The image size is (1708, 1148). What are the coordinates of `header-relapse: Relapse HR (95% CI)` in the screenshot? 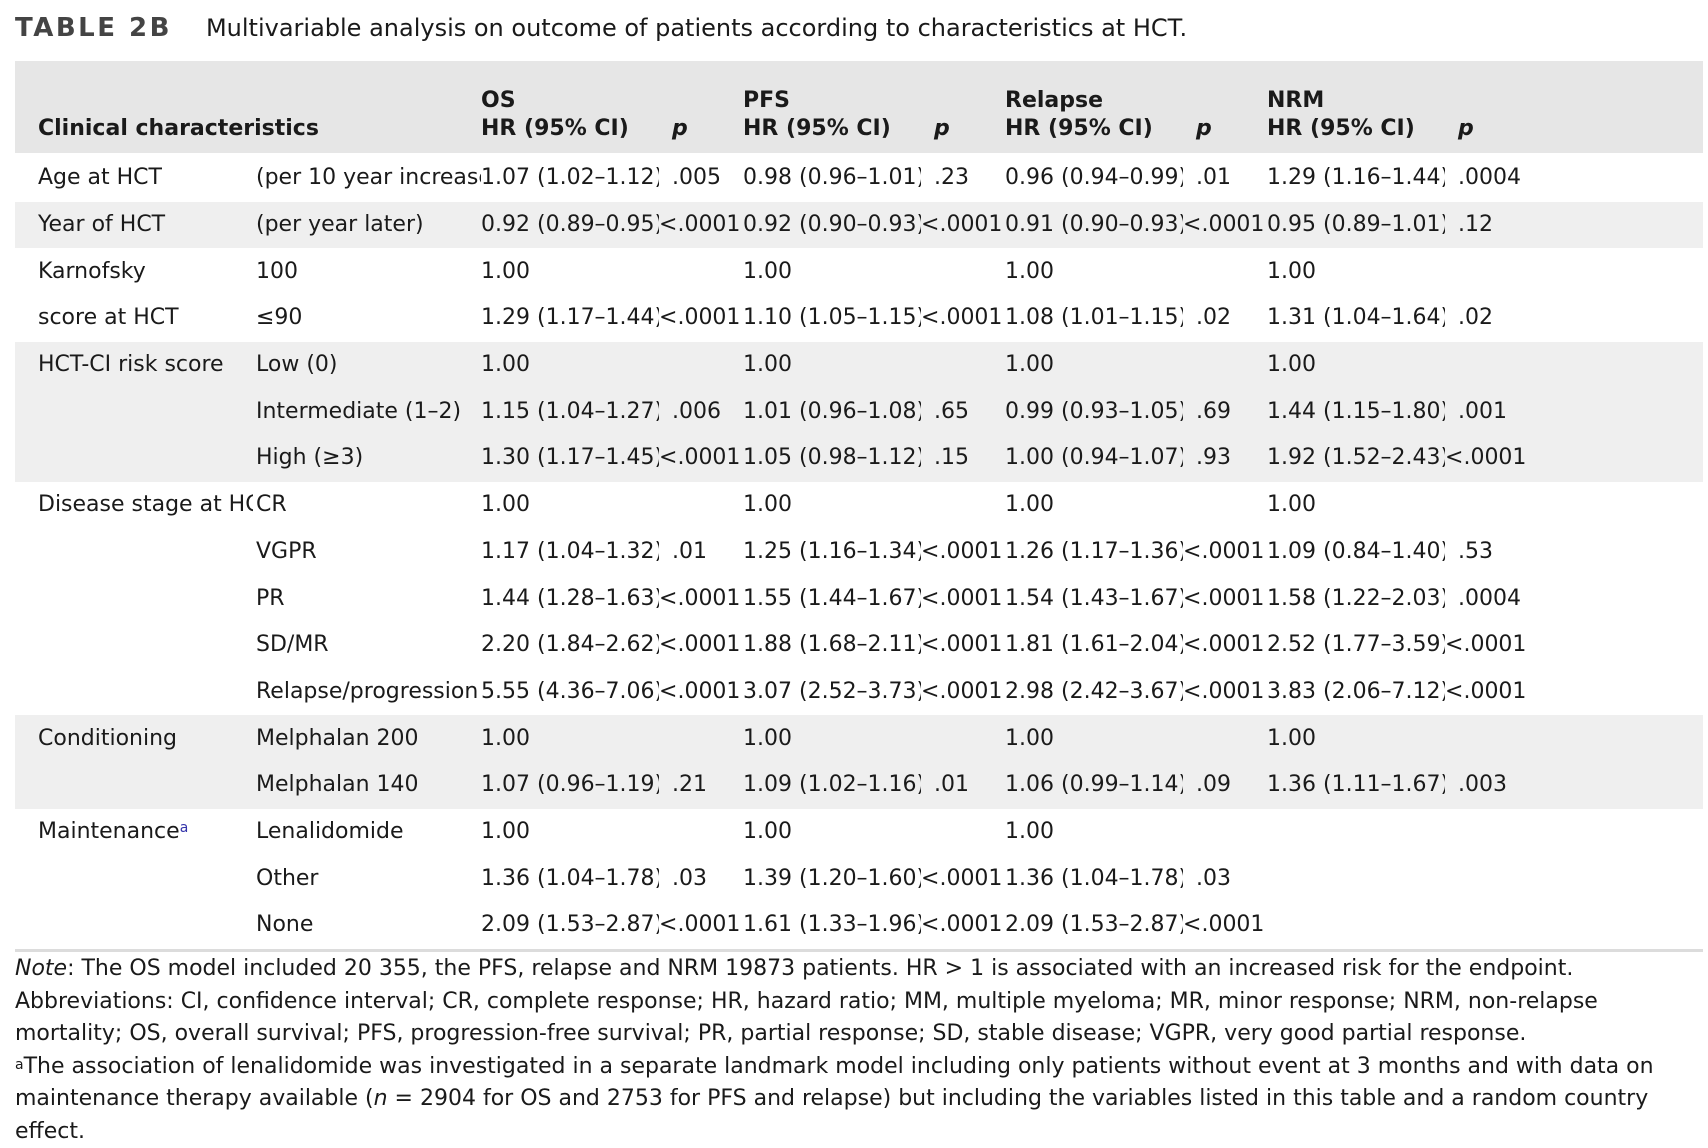 It's located at (1094, 108).